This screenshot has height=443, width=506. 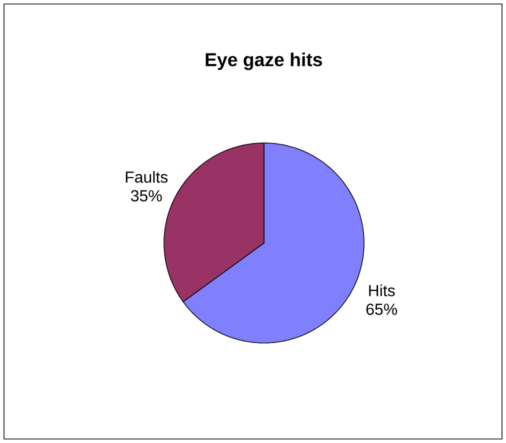 I want to click on data-label: 35%, so click(x=146, y=196).